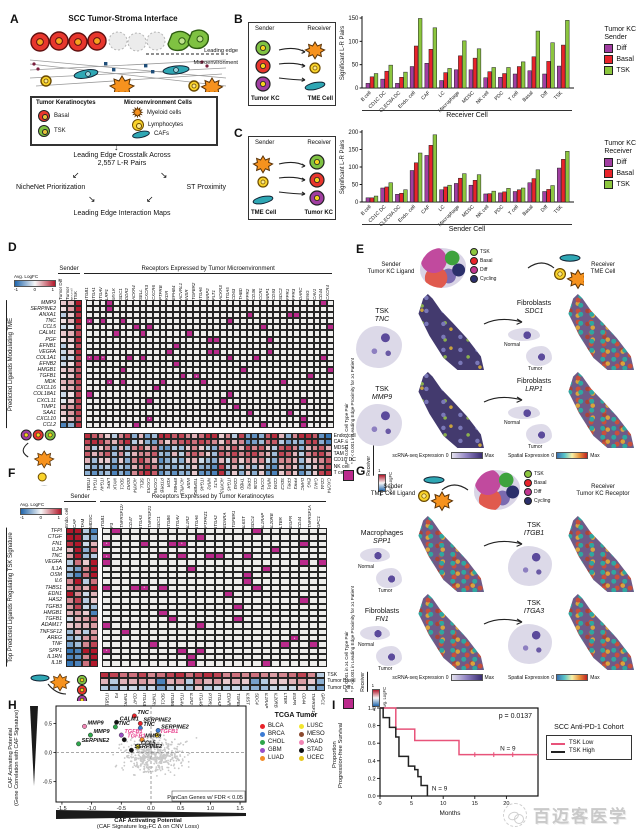 This screenshot has width=638, height=833. I want to click on i-ylabel: Proportion Progression-free Survival, so click(338, 755).